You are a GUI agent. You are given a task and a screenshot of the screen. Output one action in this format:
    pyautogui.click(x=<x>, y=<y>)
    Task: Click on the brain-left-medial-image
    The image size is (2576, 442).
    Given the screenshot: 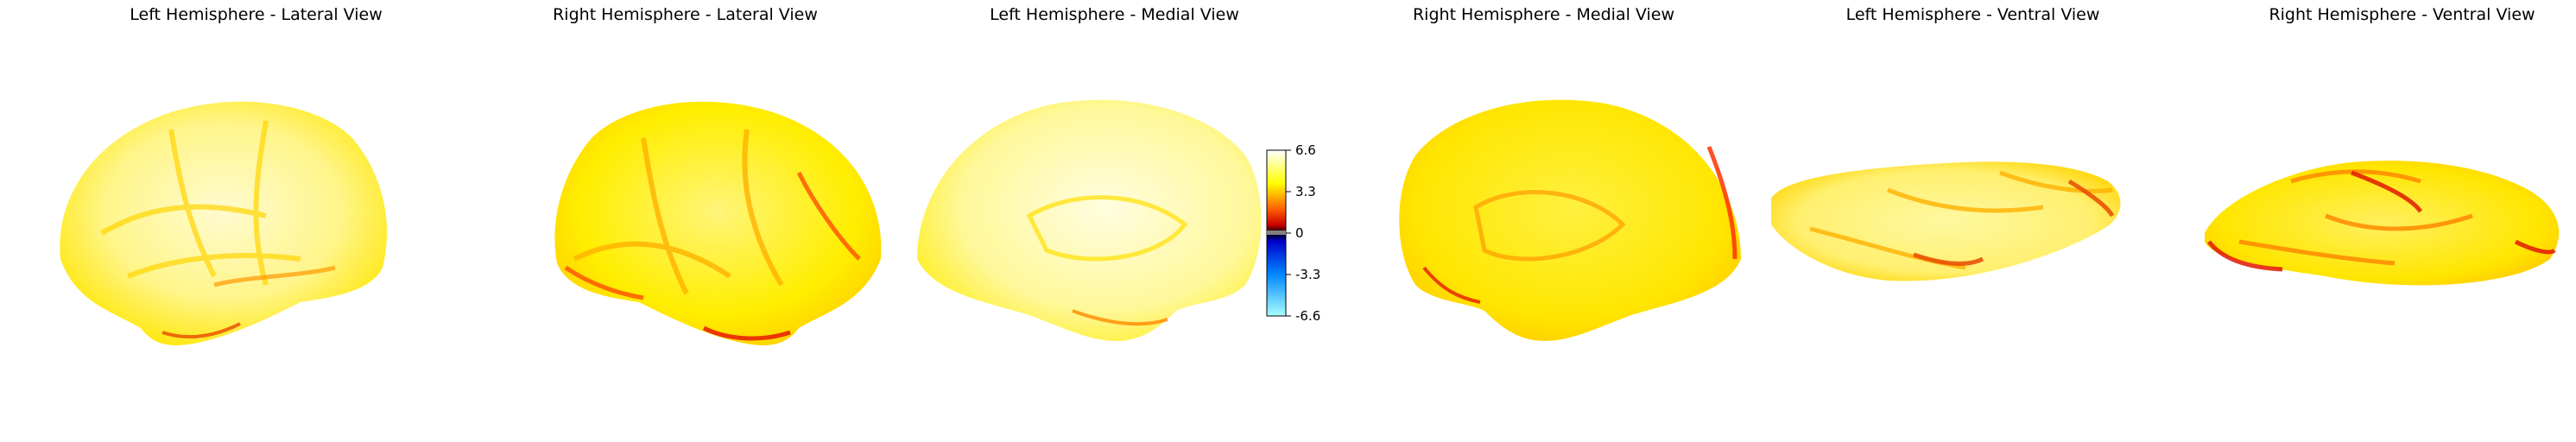 What is the action you would take?
    pyautogui.click(x=1089, y=220)
    